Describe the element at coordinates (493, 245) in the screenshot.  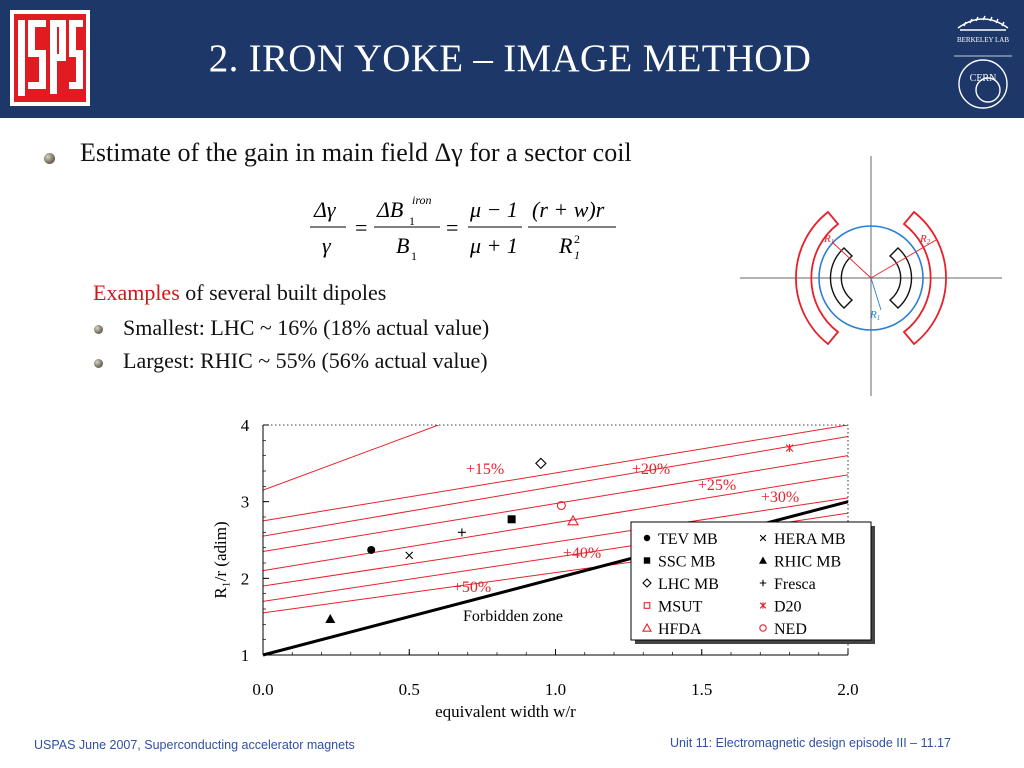
I see `eq-mu-plus: μ + 1` at that location.